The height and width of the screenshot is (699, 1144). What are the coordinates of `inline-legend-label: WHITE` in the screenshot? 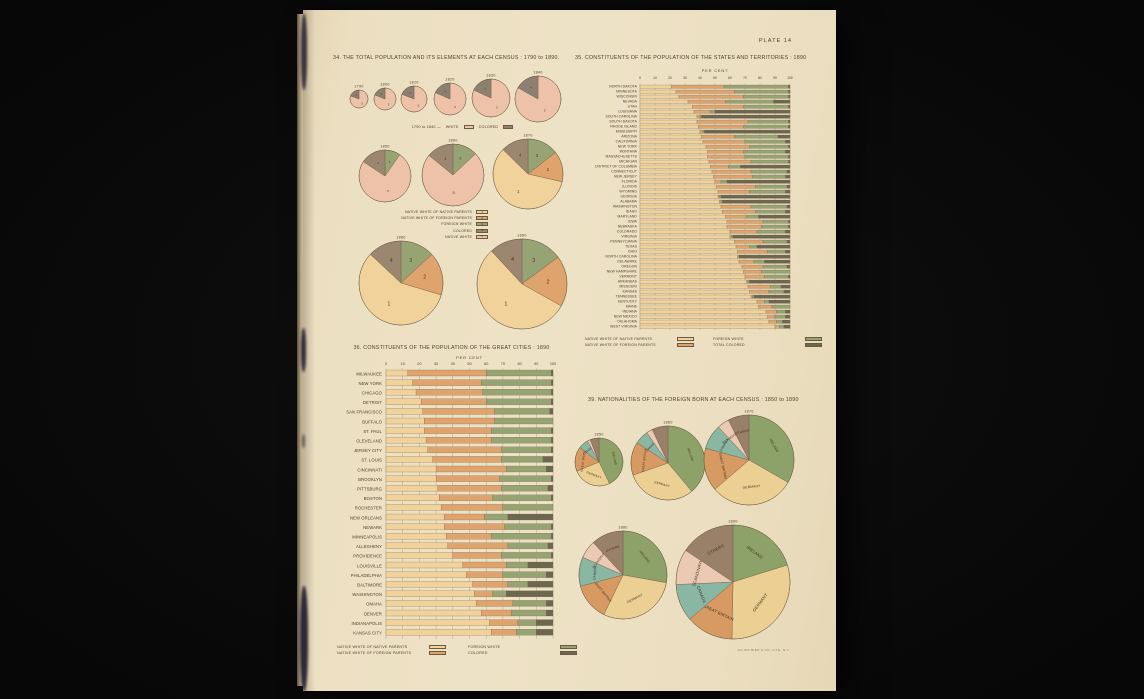 It's located at (452, 127).